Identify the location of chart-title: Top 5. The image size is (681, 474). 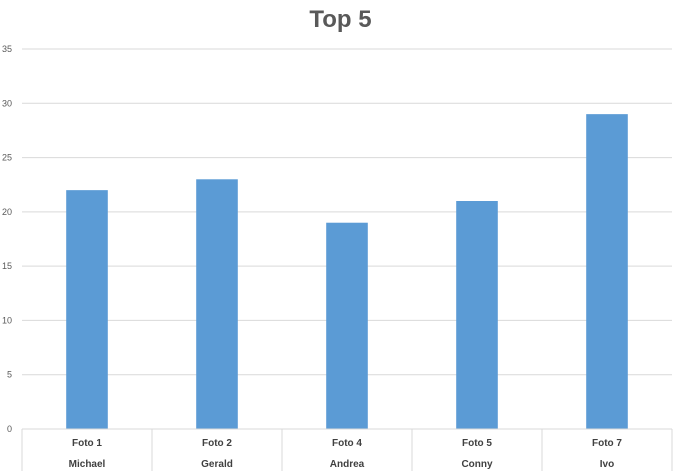
(340, 19).